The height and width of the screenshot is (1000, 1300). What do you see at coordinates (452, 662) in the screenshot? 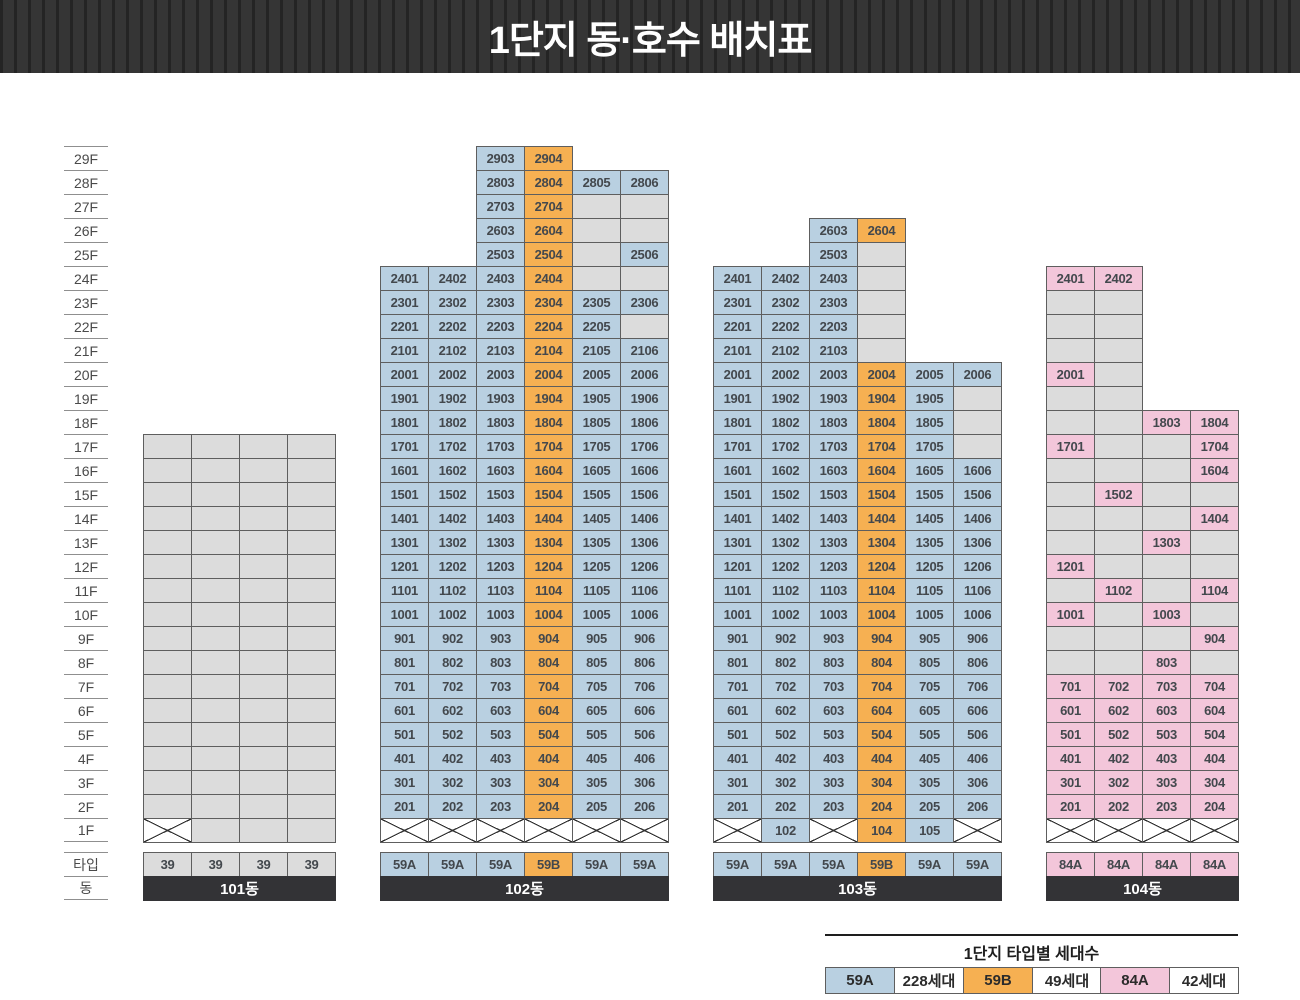
I see `building-102-unit-cell-802: 802` at bounding box center [452, 662].